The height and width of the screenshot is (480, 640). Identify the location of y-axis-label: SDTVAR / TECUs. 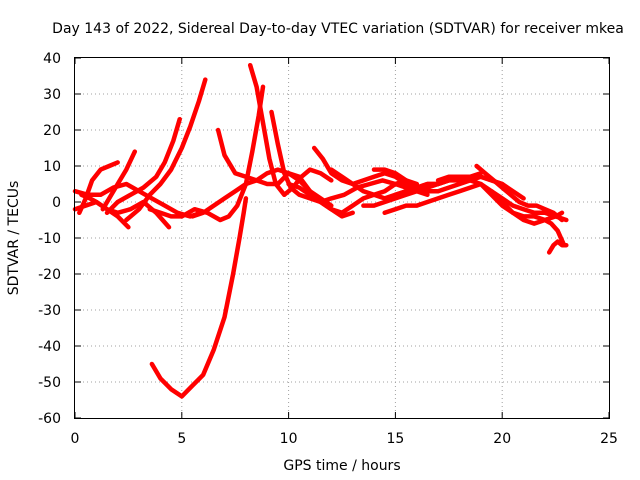
(14, 238).